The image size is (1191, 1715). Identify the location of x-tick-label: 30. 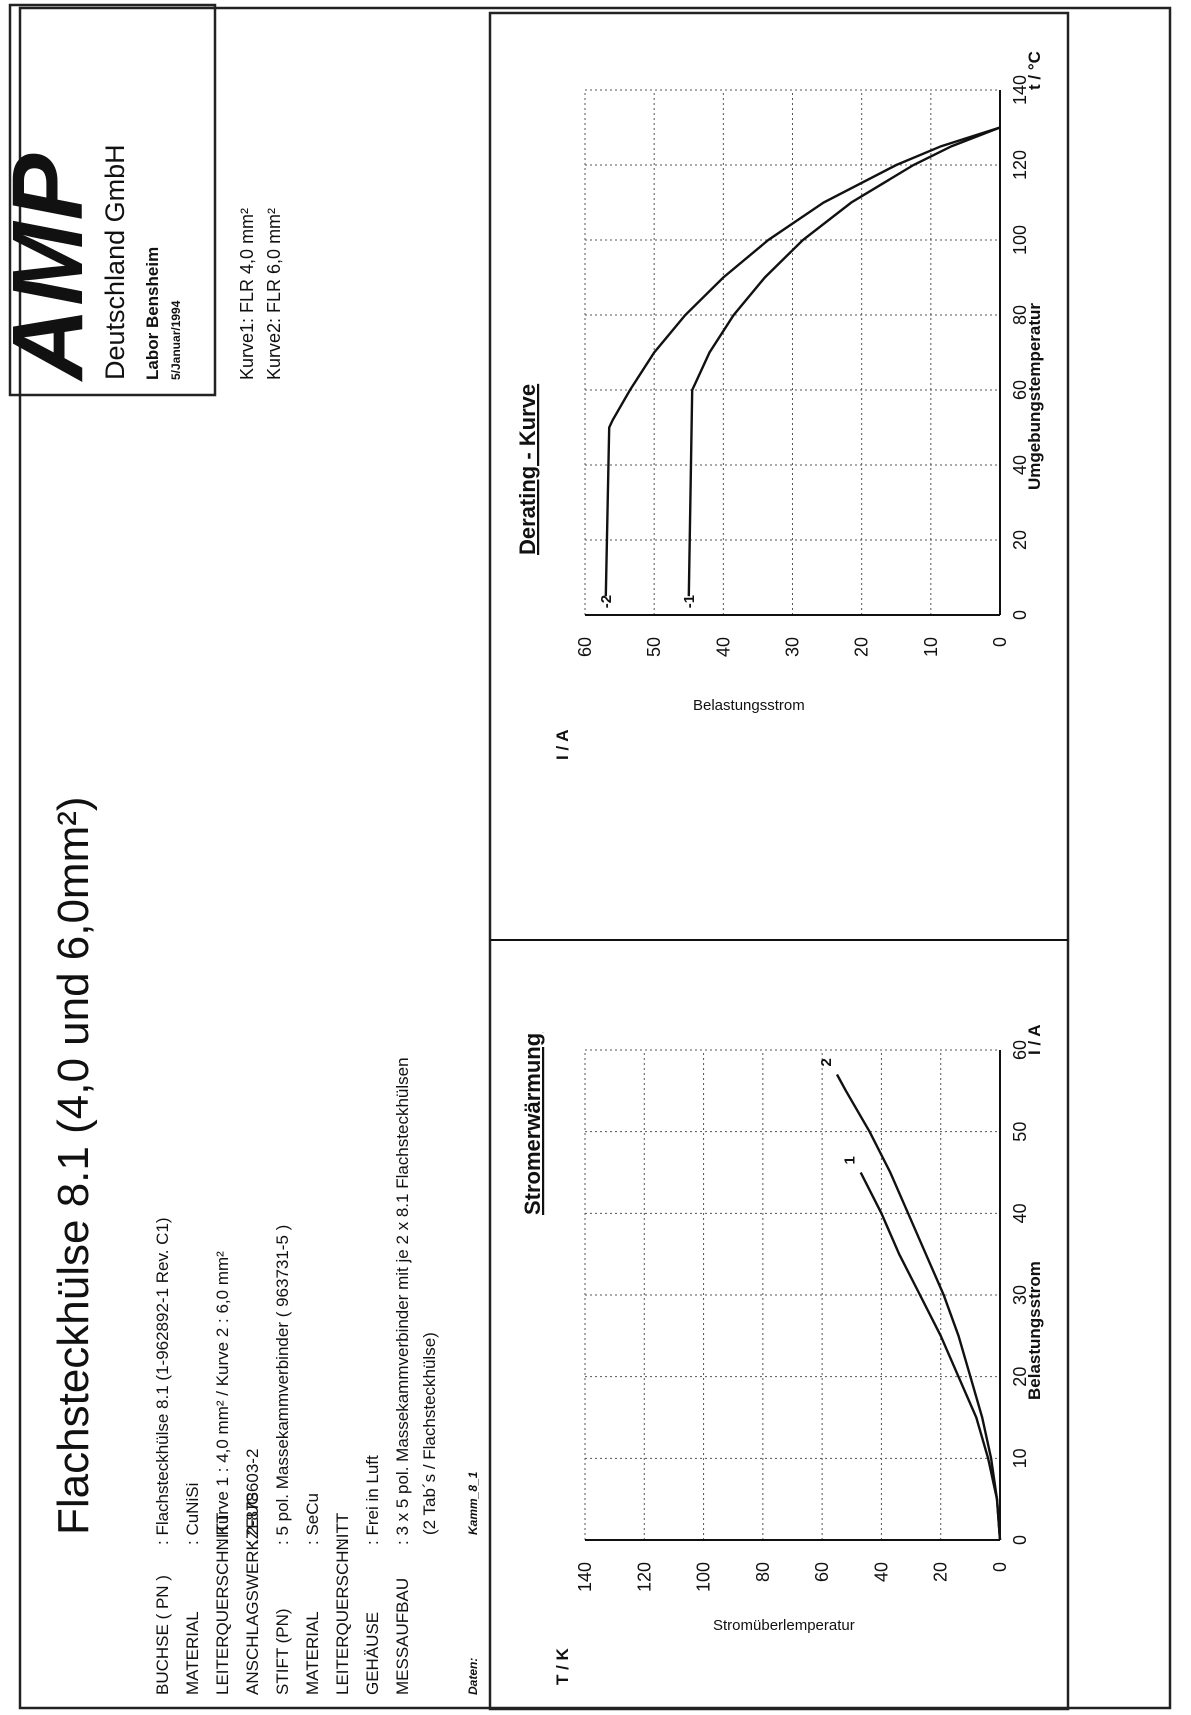
(1020, 1295).